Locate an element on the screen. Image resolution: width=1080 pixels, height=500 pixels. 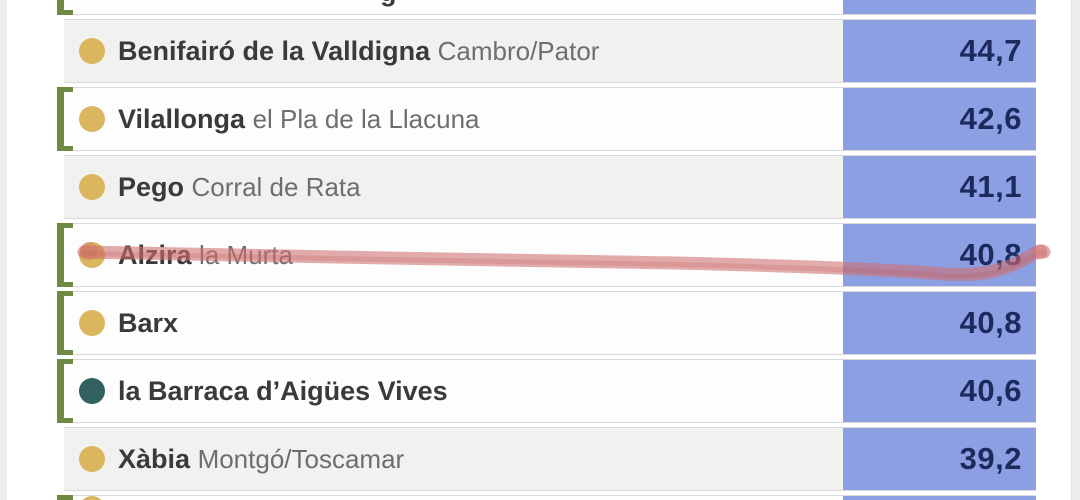
spot-name: Montgó/Toscamar is located at coordinates (301, 458).